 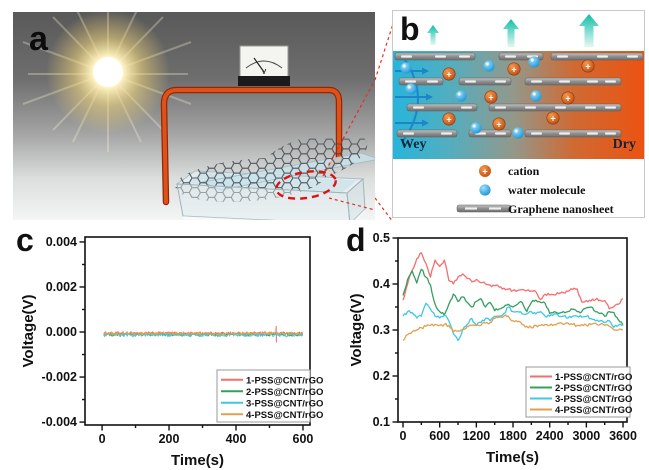 I want to click on legend-row-cation: cation, so click(x=523, y=171).